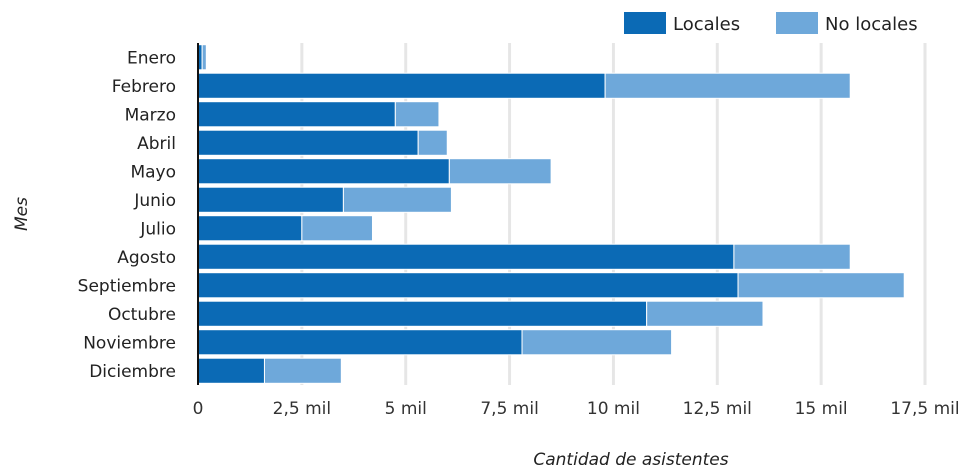 The image size is (965, 467). Describe the element at coordinates (630, 458) in the screenshot. I see `x-axis-title: Cantidad de asistentes` at that location.